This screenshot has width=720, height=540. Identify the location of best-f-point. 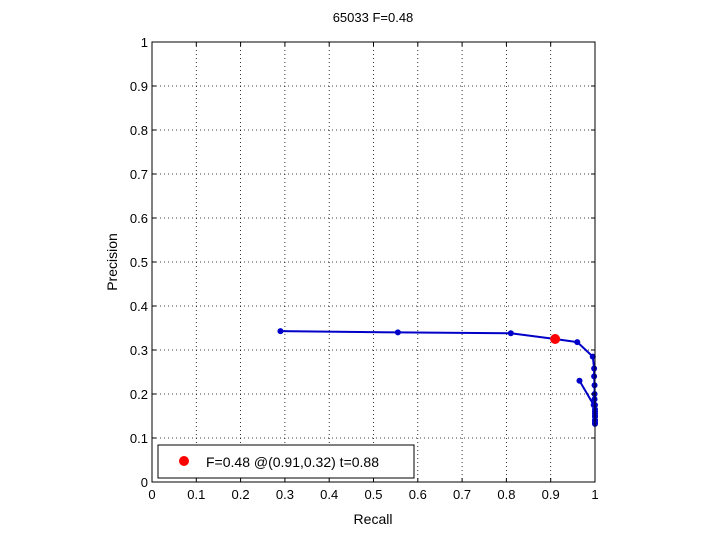
(555, 339).